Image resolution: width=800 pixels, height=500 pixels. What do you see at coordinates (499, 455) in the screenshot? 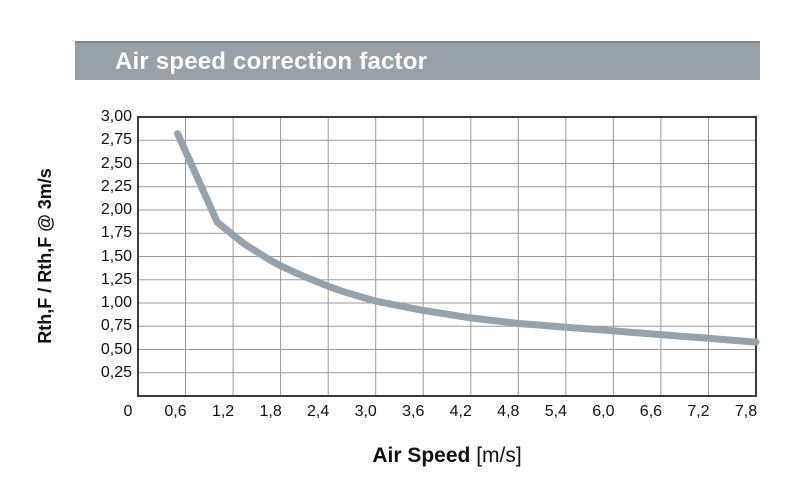
I see `x-axis-title-unit: [m/s]` at bounding box center [499, 455].